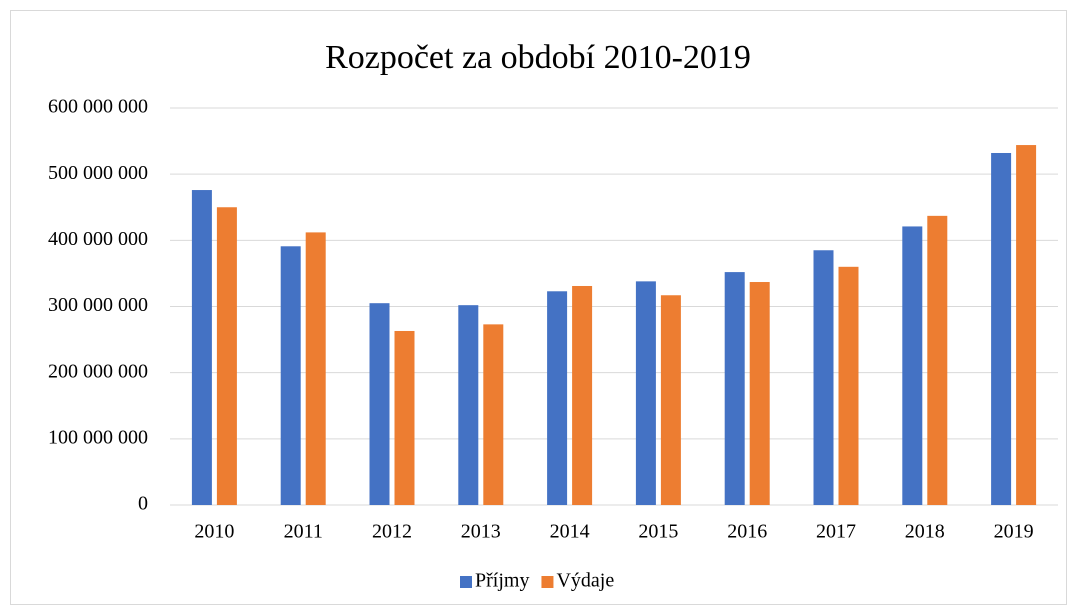  Describe the element at coordinates (303, 532) in the screenshot. I see `x-tick-label: 2011` at that location.